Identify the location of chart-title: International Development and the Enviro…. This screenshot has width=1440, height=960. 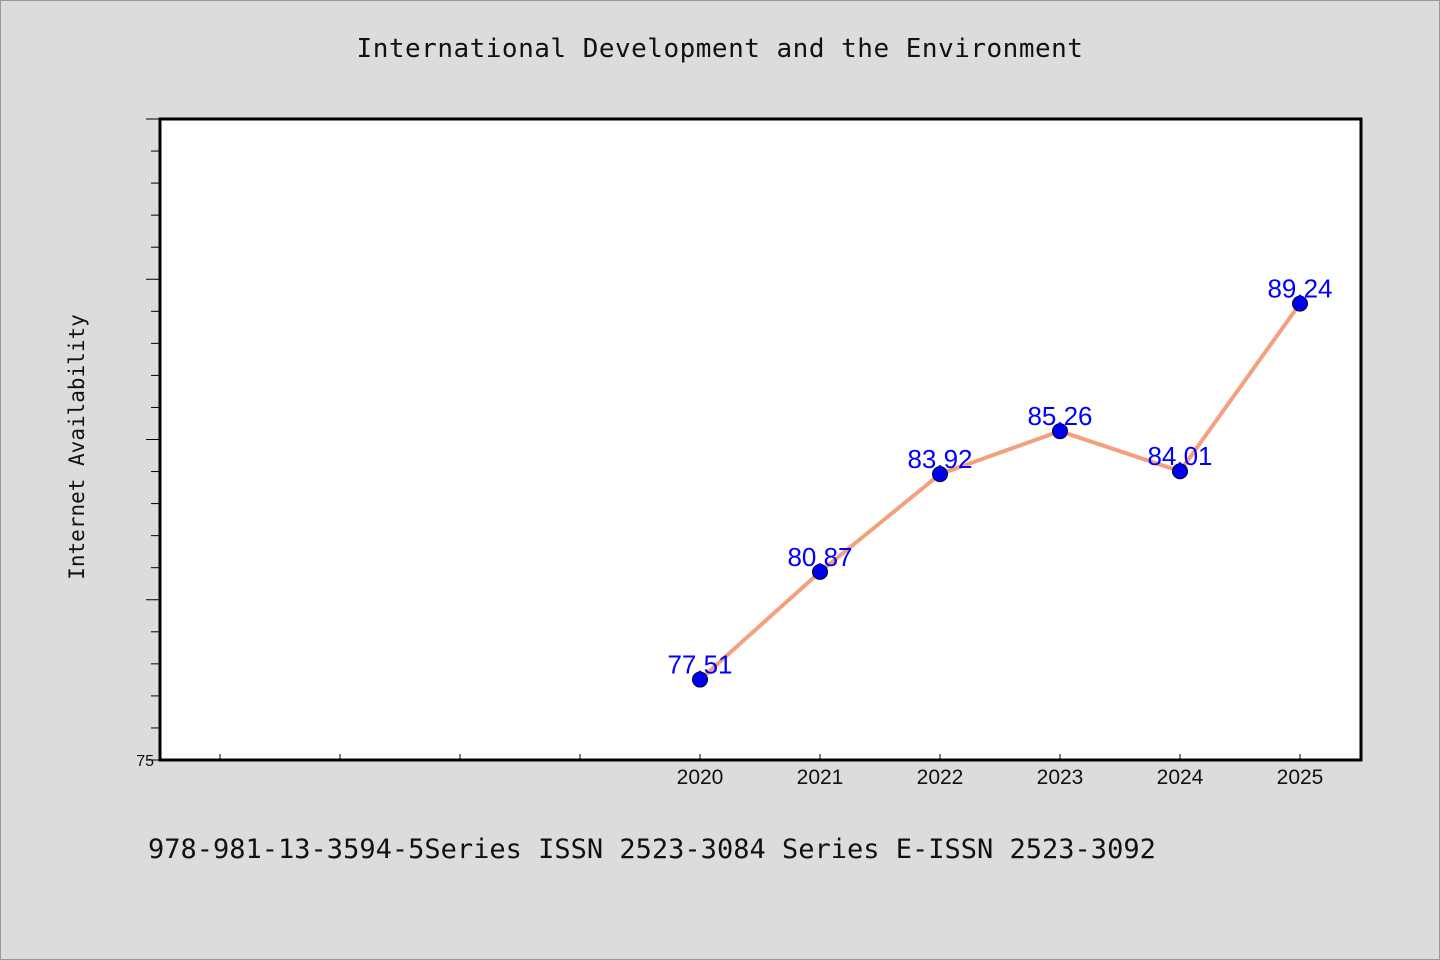
(720, 49).